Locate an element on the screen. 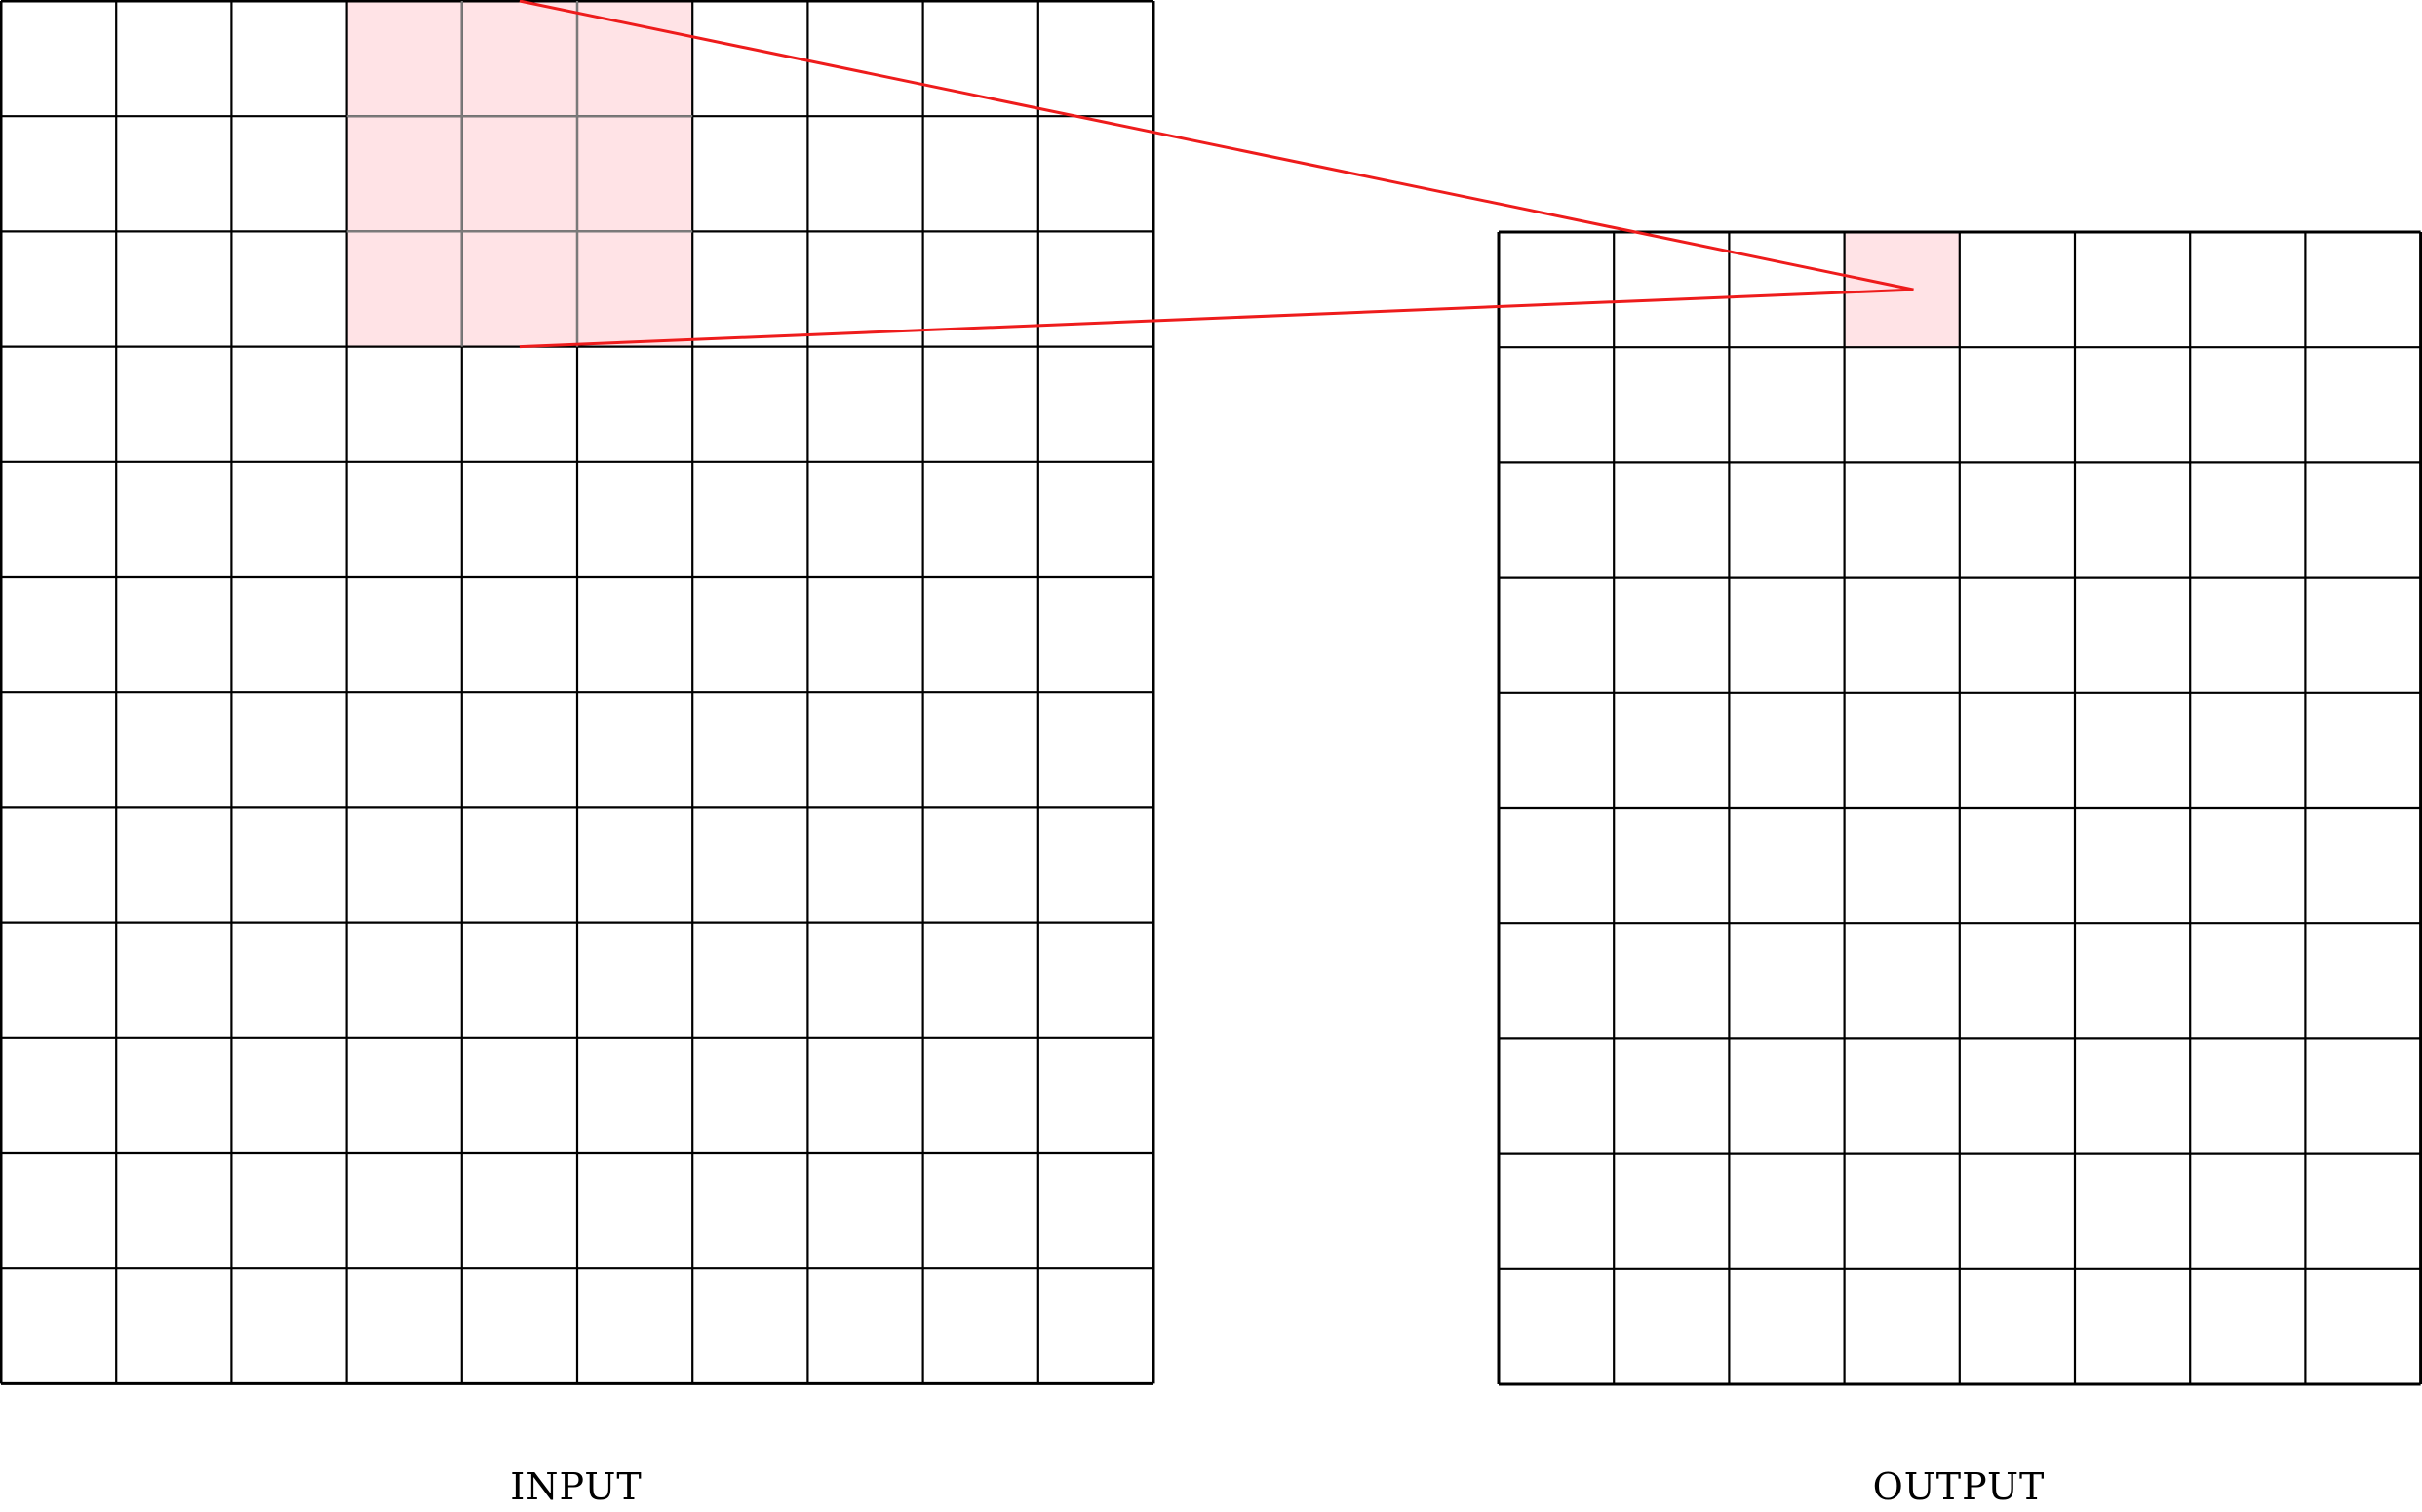  connector-line-top is located at coordinates (1216, 145).